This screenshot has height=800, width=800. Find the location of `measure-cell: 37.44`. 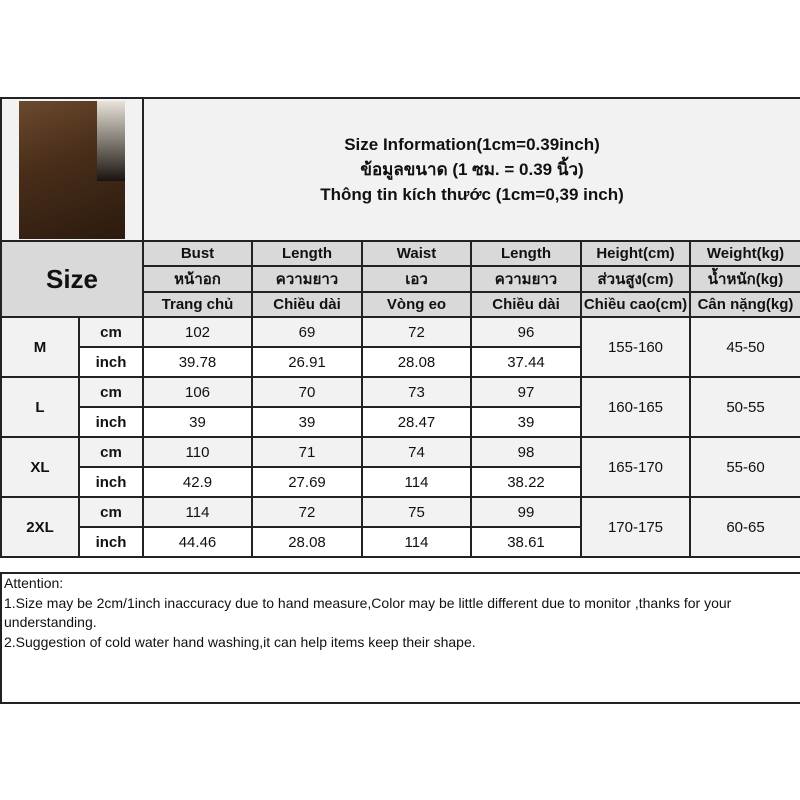

measure-cell: 37.44 is located at coordinates (526, 362).